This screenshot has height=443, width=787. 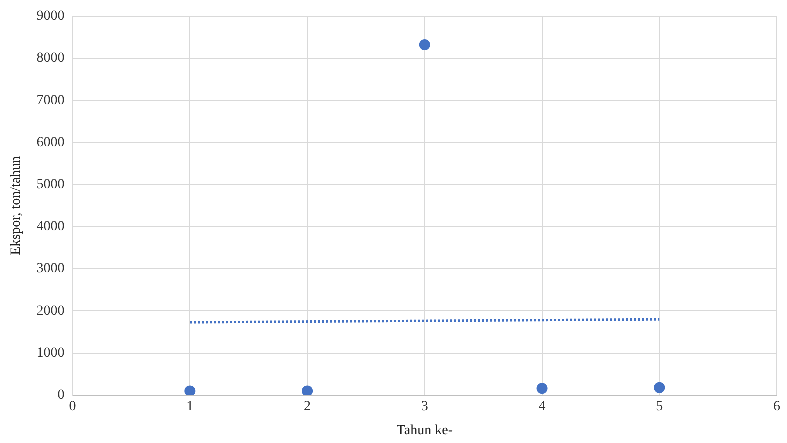 What do you see at coordinates (61, 396) in the screenshot?
I see `y-tick-label: 0` at bounding box center [61, 396].